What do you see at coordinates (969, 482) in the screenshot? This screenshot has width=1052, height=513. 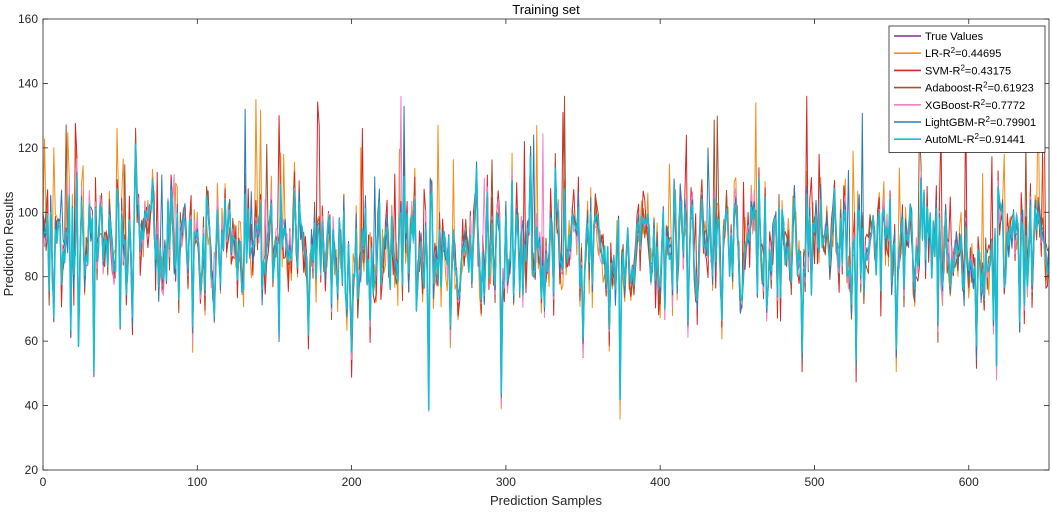 I see `x-tick-label: 600` at bounding box center [969, 482].